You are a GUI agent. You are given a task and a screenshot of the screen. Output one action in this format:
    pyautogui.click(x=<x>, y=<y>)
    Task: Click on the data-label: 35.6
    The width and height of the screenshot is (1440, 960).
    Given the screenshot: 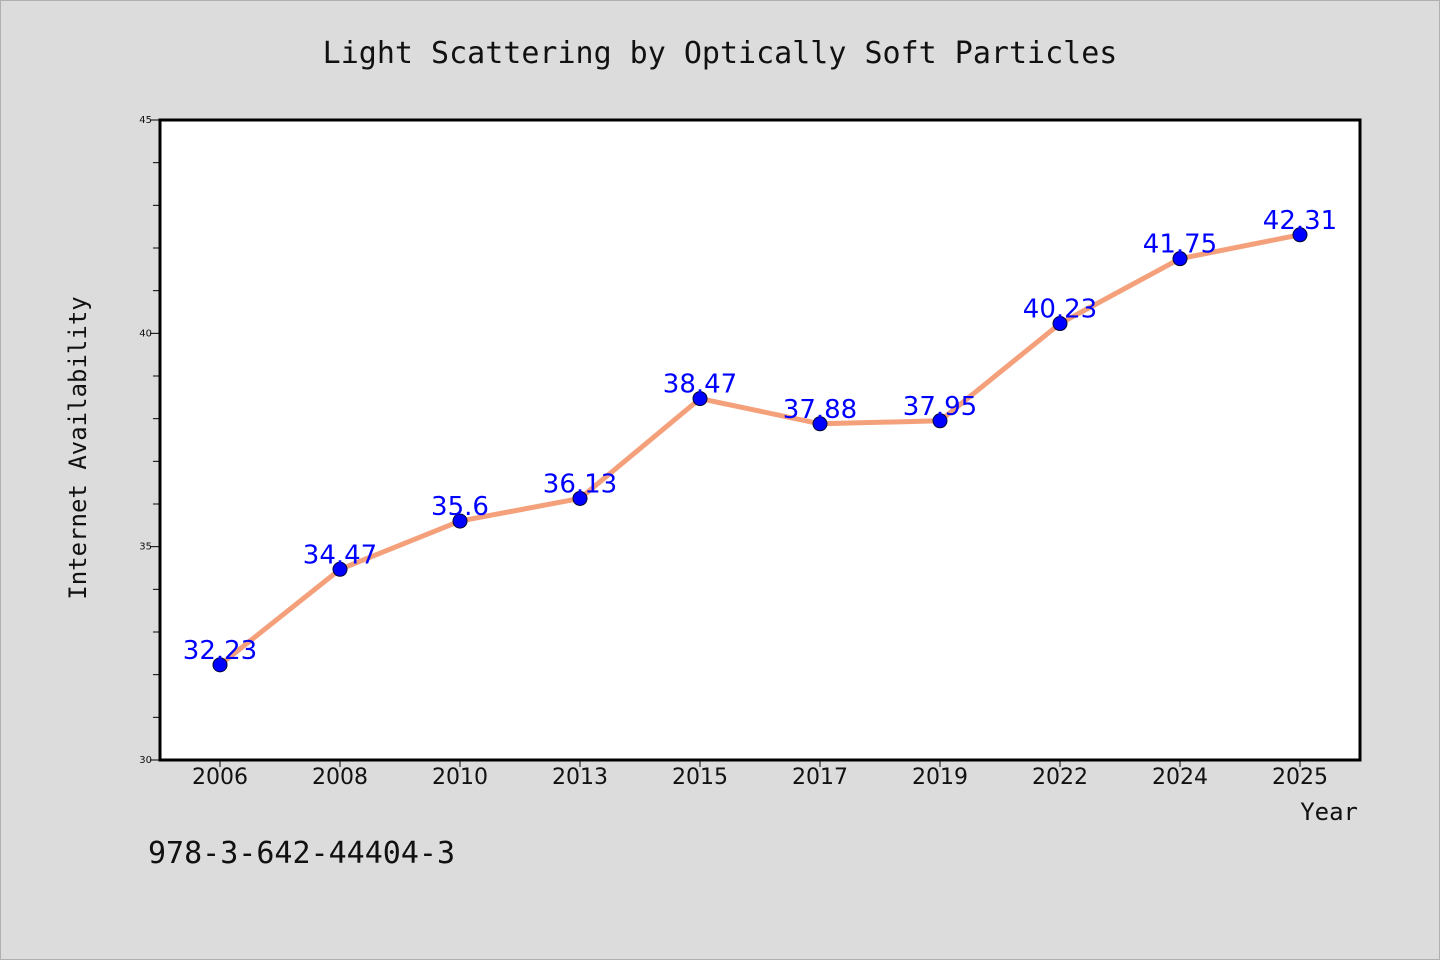 What is the action you would take?
    pyautogui.click(x=460, y=507)
    